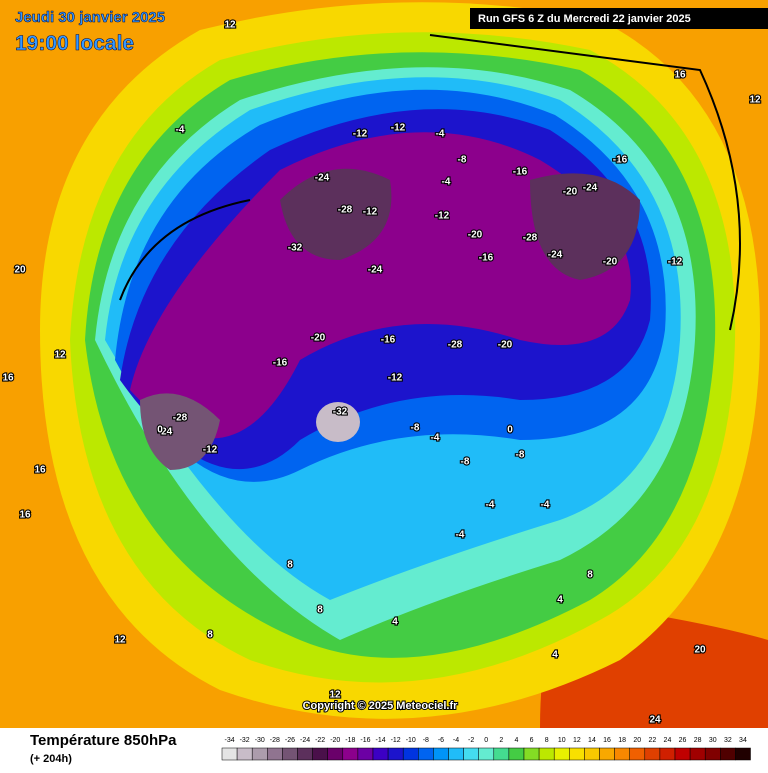 Image resolution: width=768 pixels, height=773 pixels. I want to click on time: 19:00 locale, so click(74, 43).